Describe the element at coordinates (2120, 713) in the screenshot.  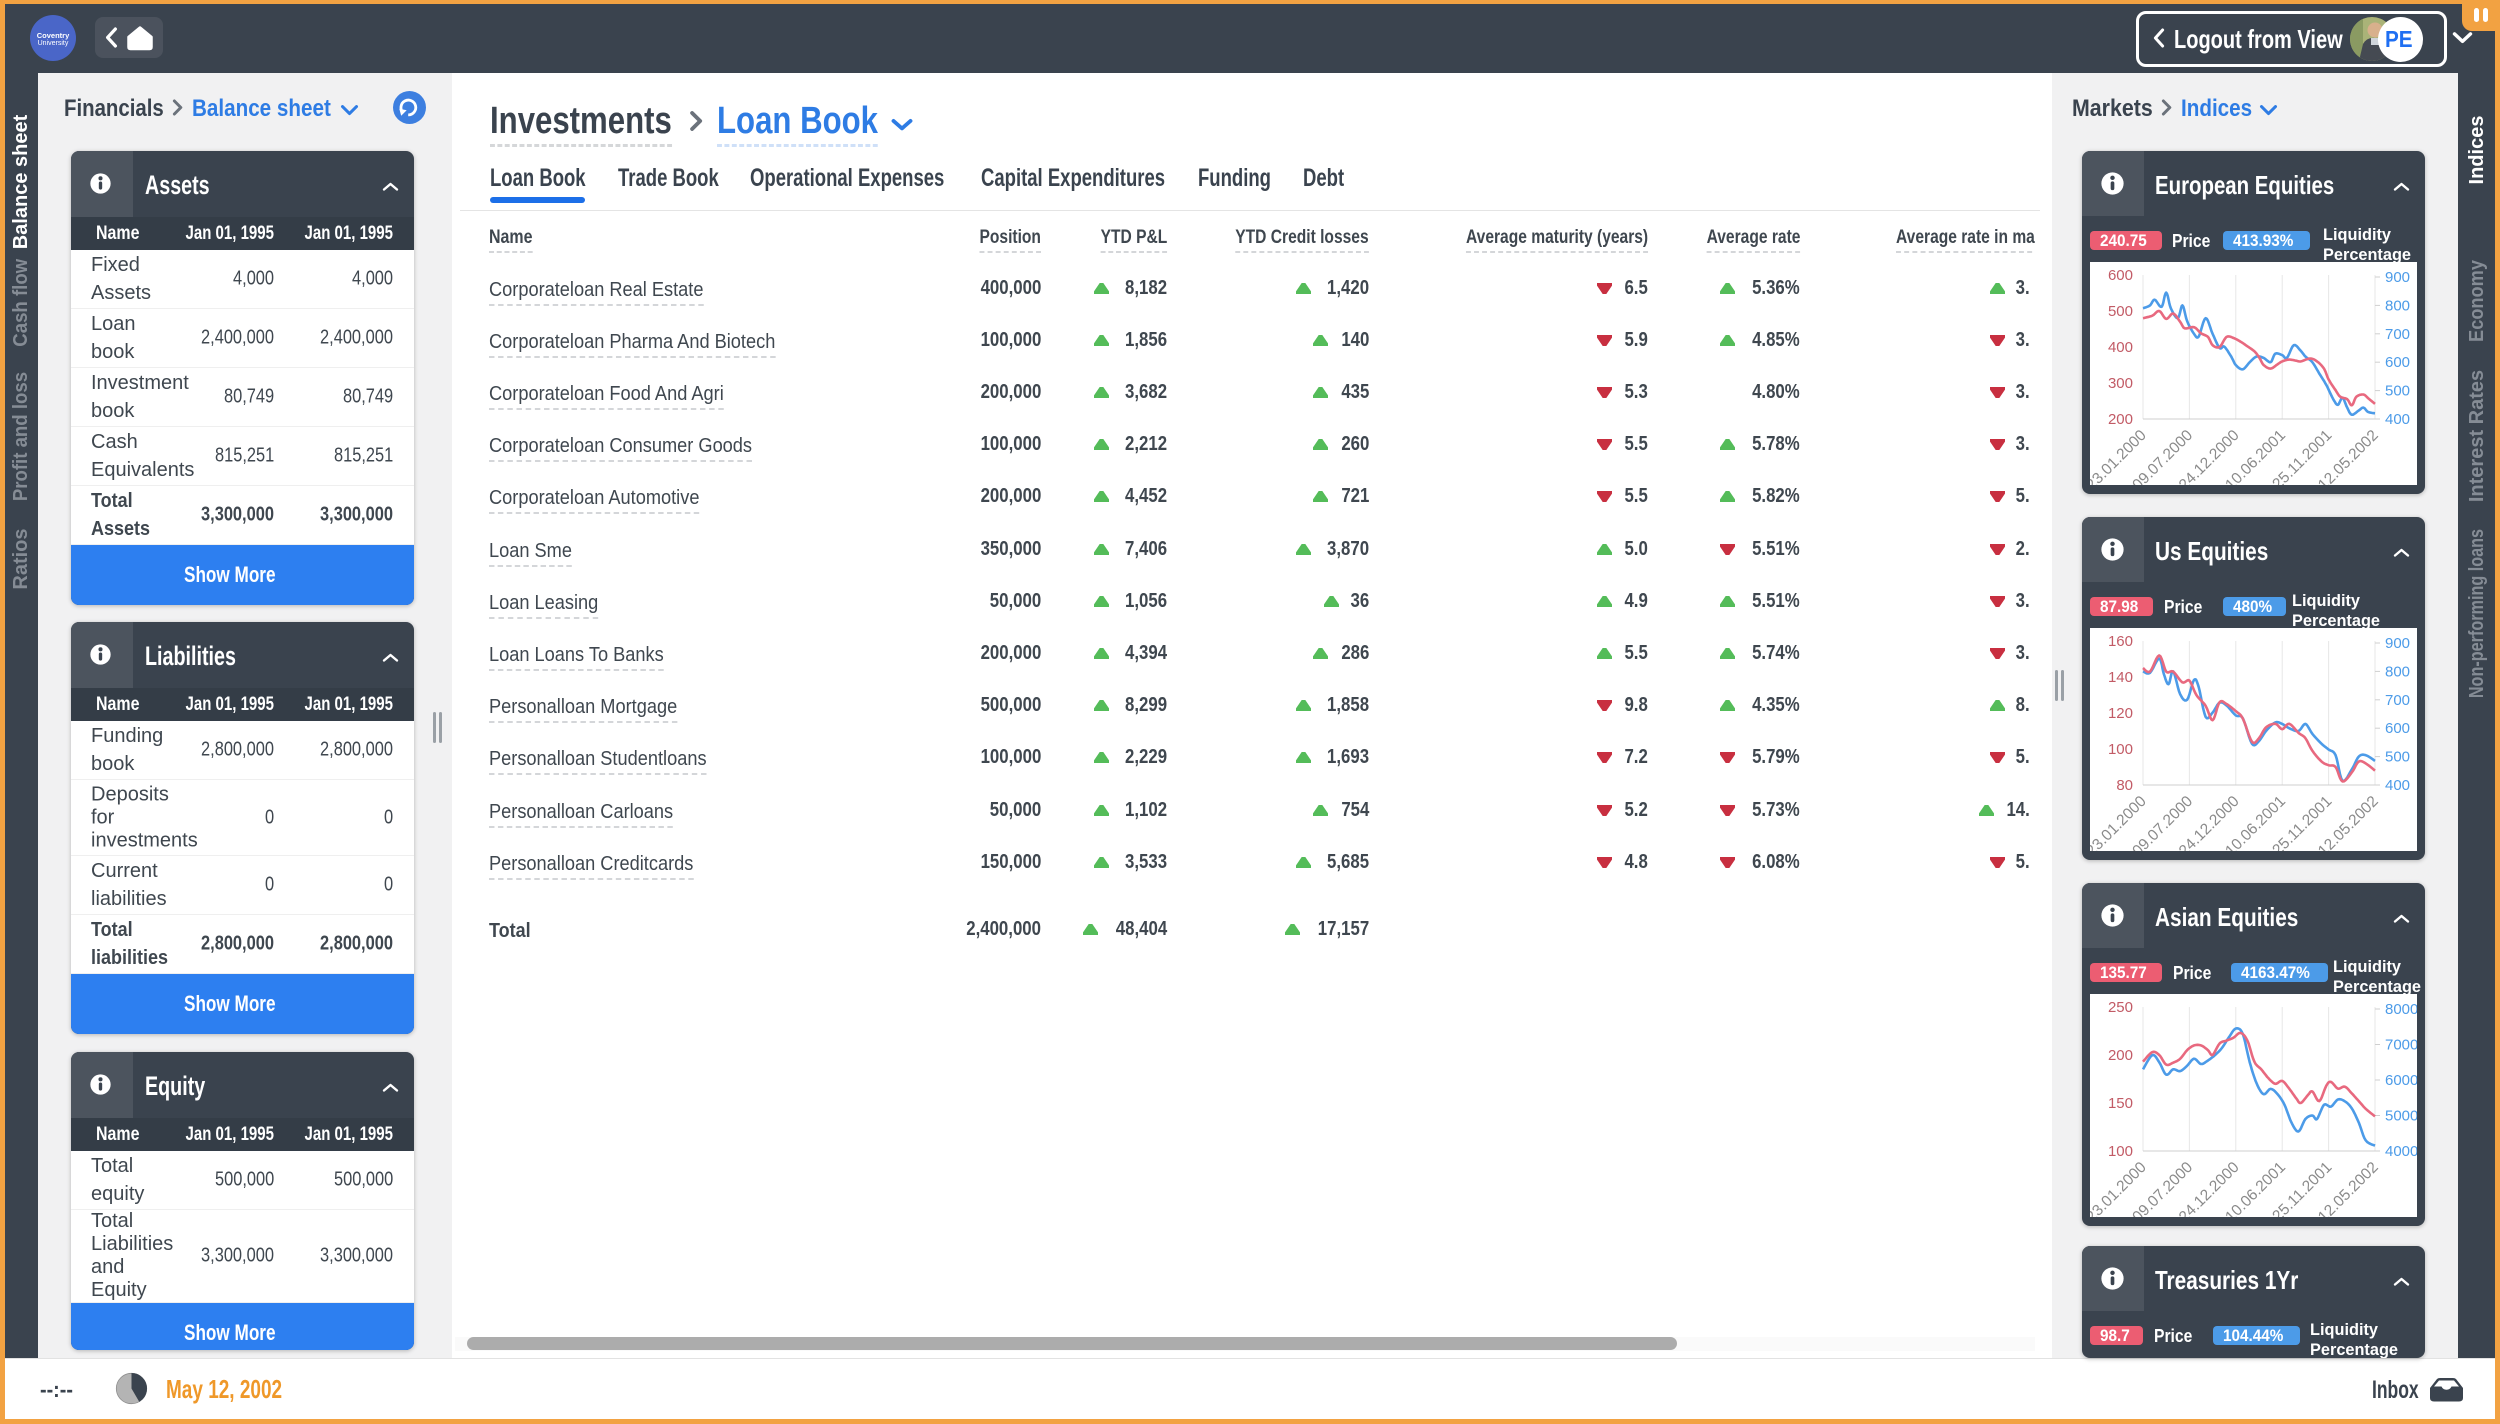
I see `svg-text: 120` at that location.